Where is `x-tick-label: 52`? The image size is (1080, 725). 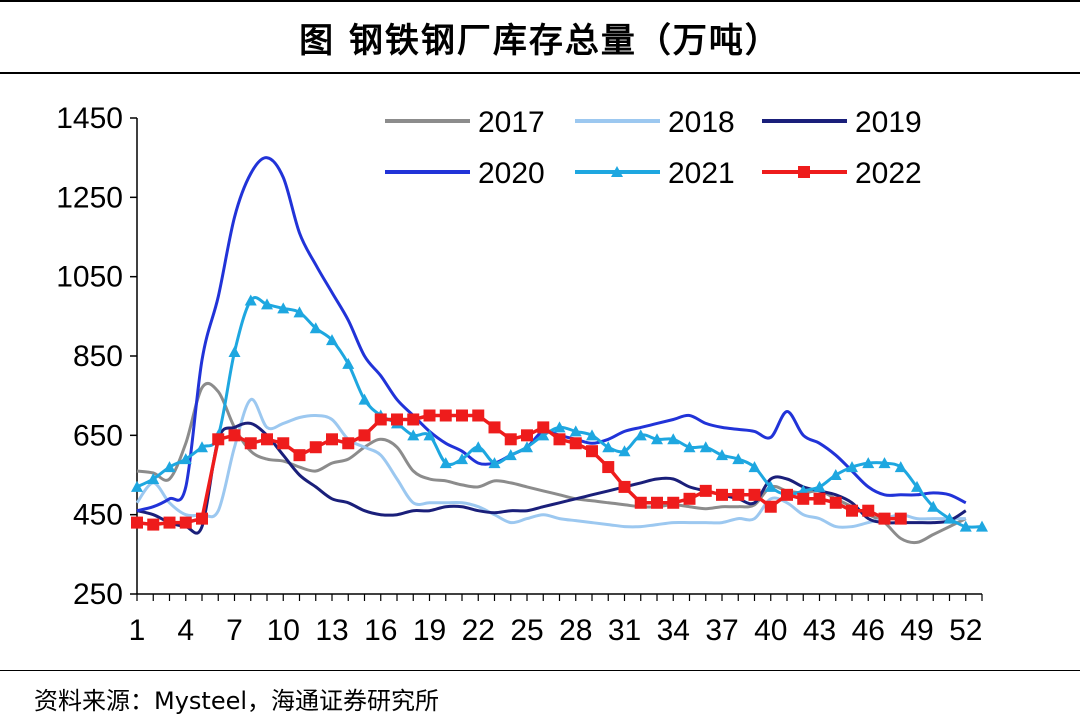 x-tick-label: 52 is located at coordinates (965, 630).